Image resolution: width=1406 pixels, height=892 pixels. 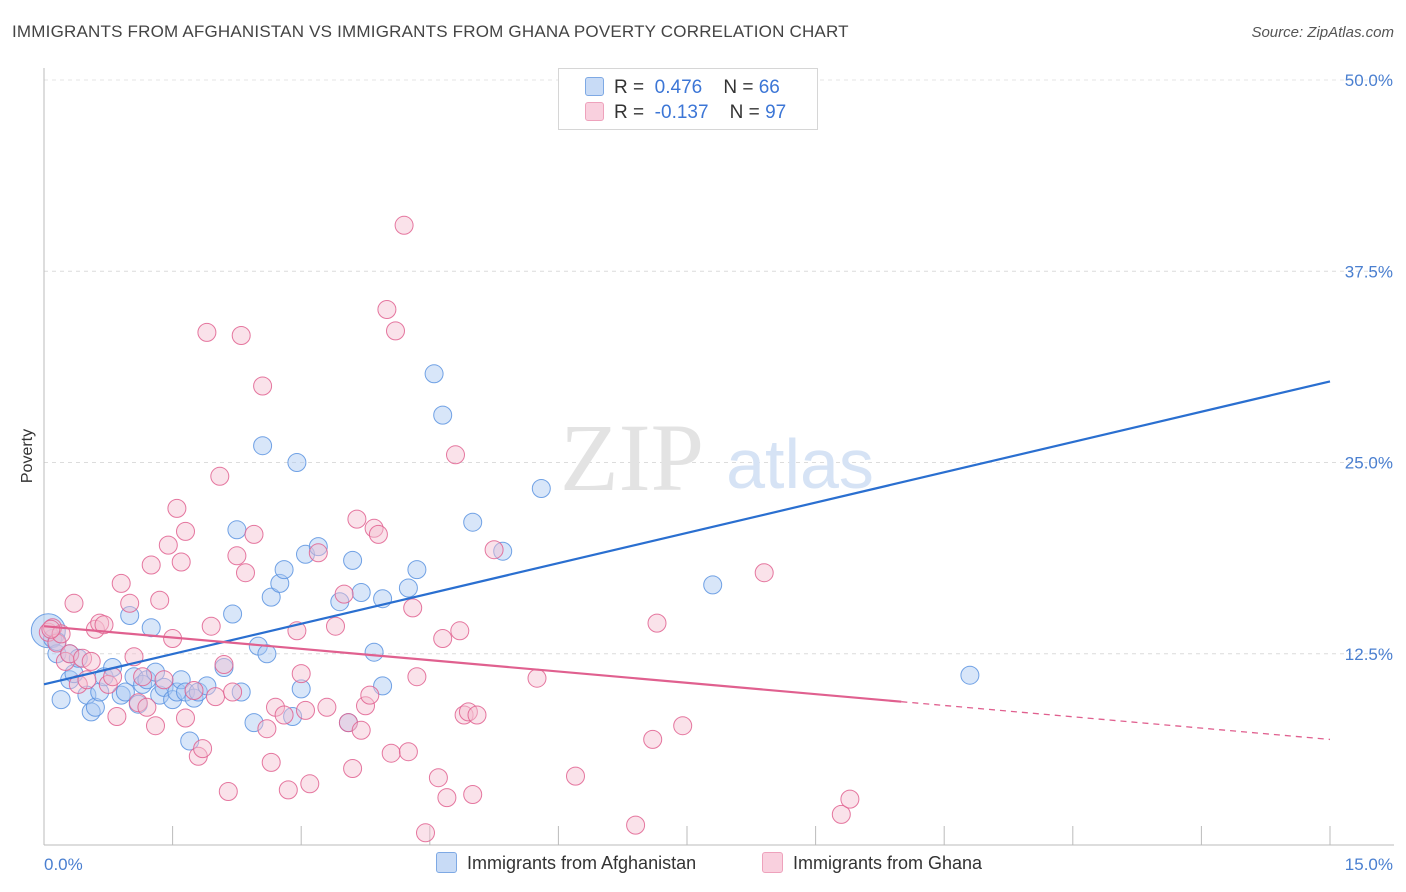 I want to click on stats-legend: R = 0.476 N = 66 R = -0.137 N = 97, so click(x=688, y=99).